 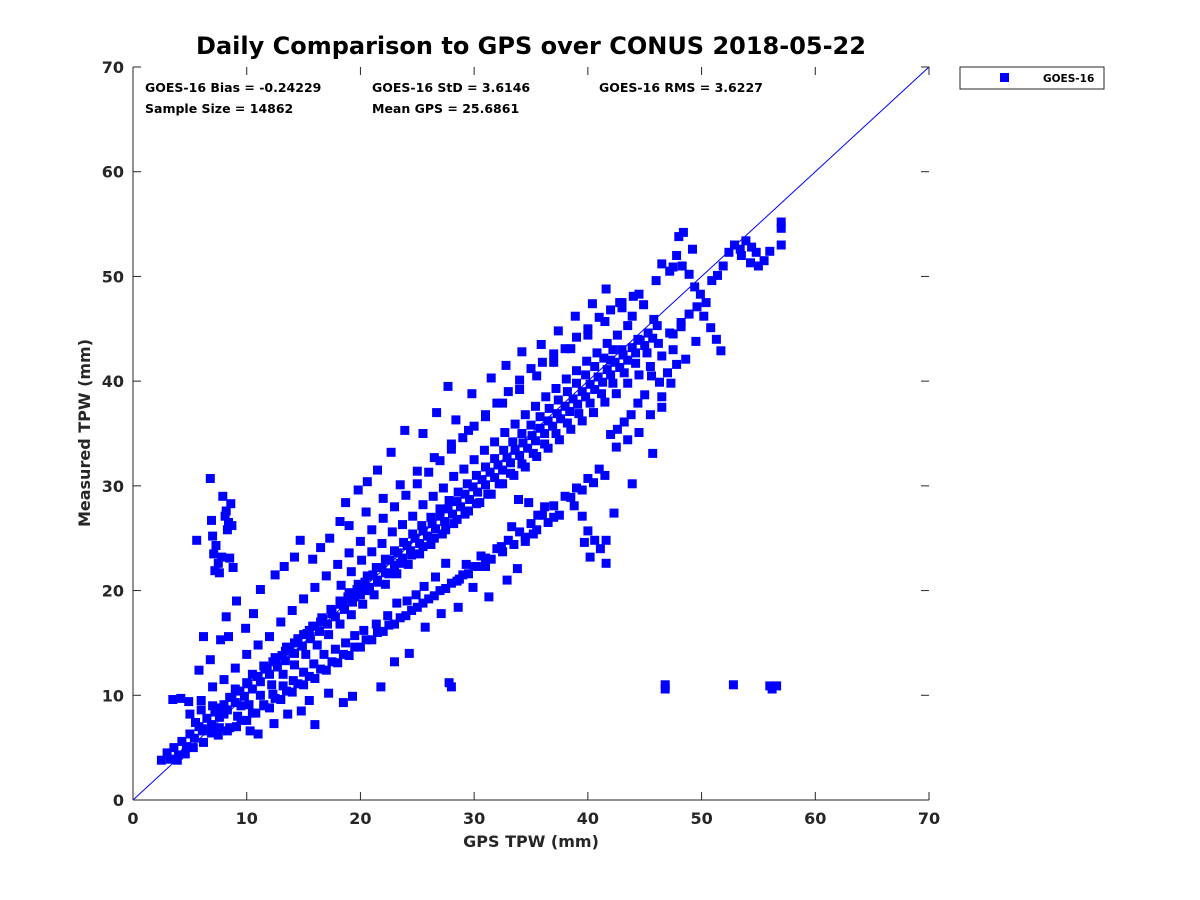 I want to click on y-tick-label: 60, so click(x=113, y=172).